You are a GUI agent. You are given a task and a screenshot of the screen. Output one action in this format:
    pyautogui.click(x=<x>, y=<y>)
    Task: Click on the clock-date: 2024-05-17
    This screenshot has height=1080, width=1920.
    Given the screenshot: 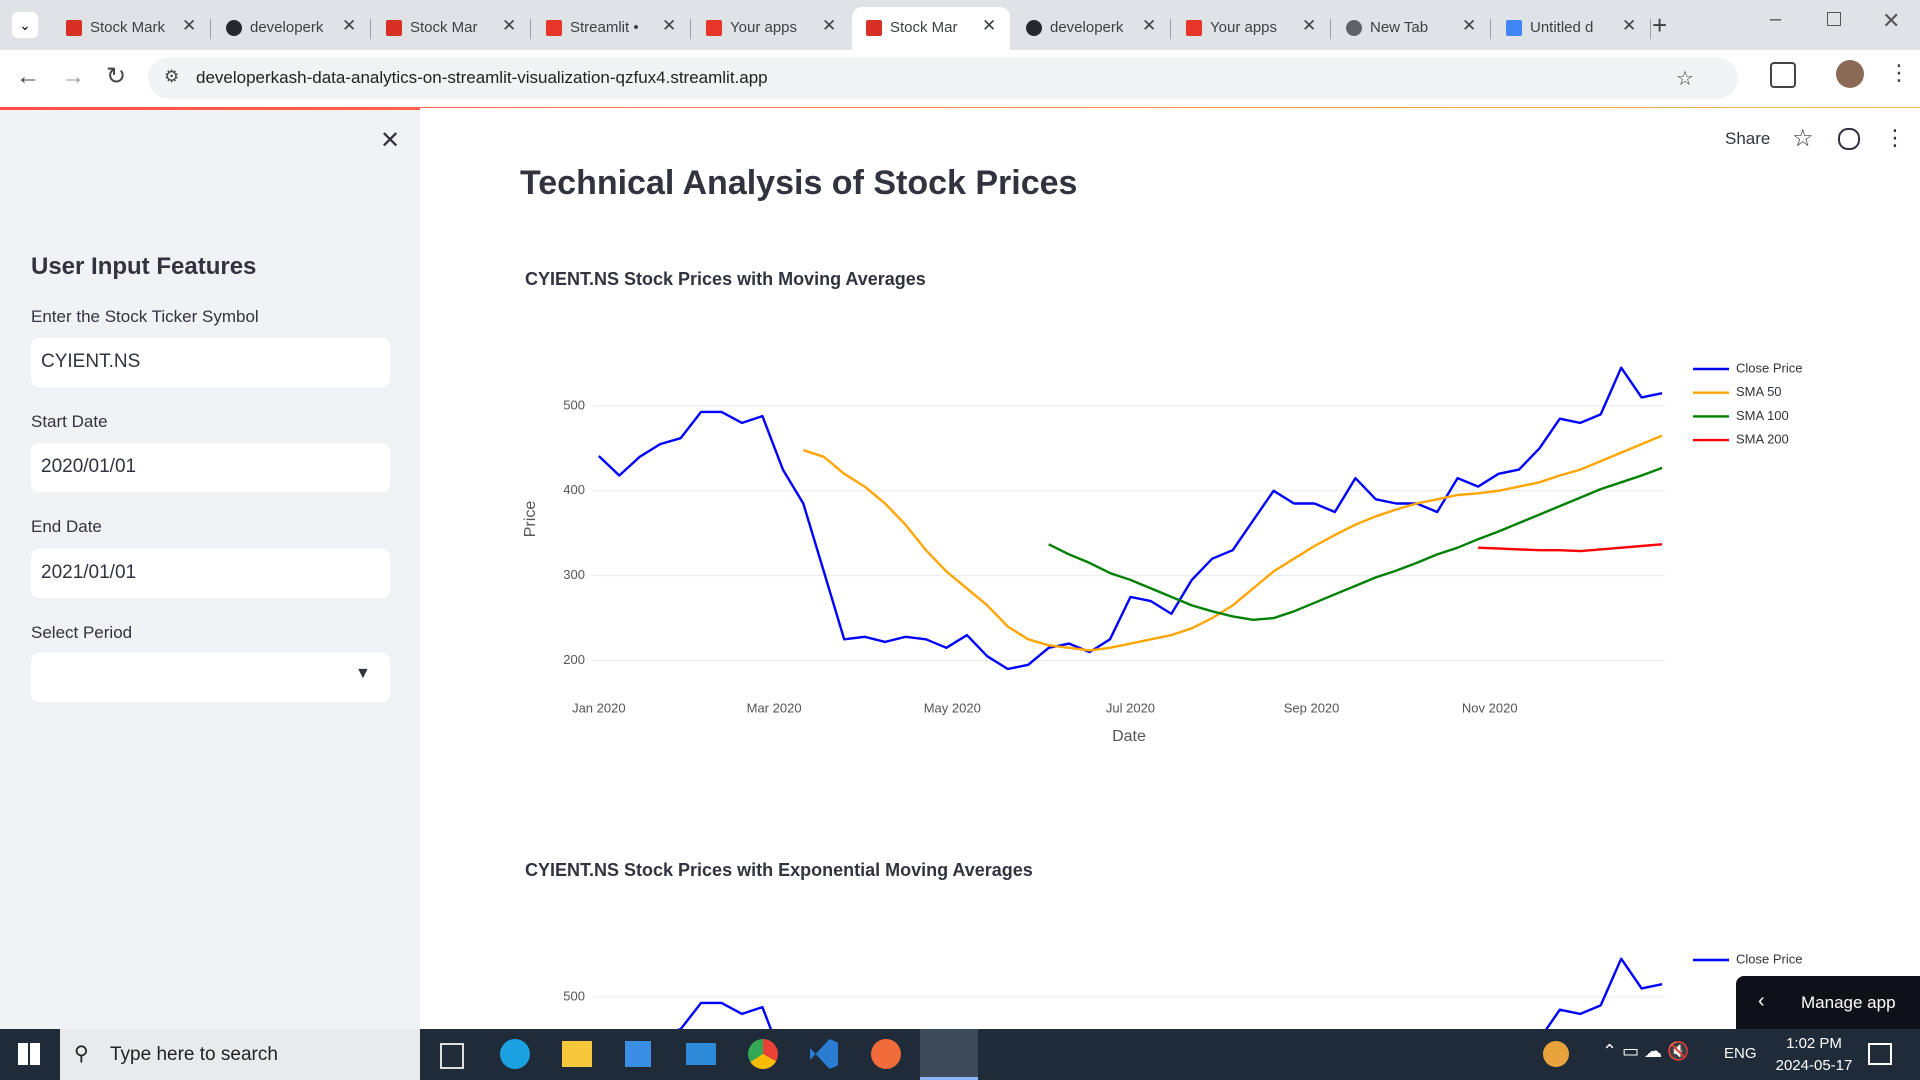 What is the action you would take?
    pyautogui.click(x=1814, y=1065)
    